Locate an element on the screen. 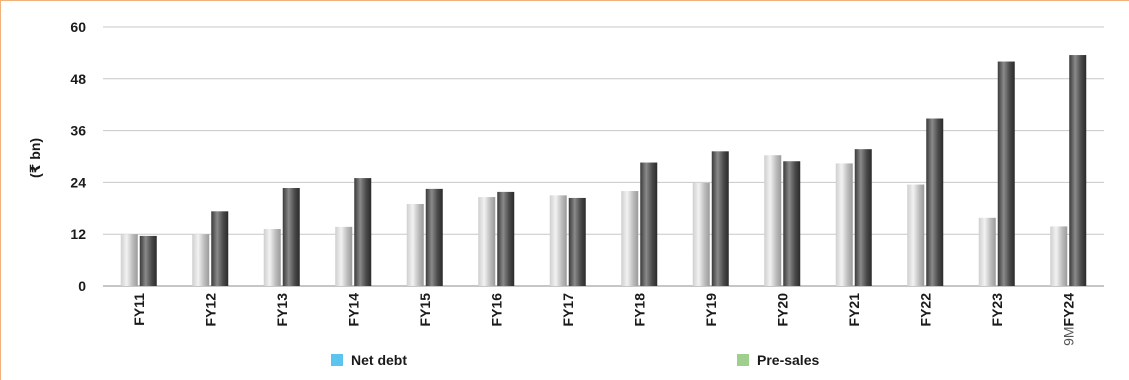 The image size is (1129, 380). y-tick-label: 12 is located at coordinates (78, 234).